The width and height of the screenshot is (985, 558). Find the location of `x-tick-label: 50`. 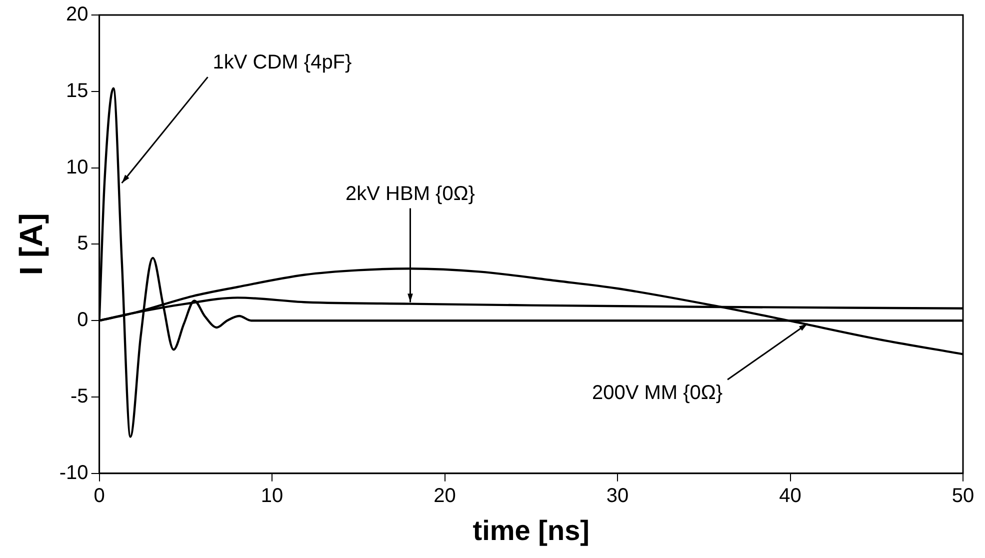

x-tick-label: 50 is located at coordinates (963, 495).